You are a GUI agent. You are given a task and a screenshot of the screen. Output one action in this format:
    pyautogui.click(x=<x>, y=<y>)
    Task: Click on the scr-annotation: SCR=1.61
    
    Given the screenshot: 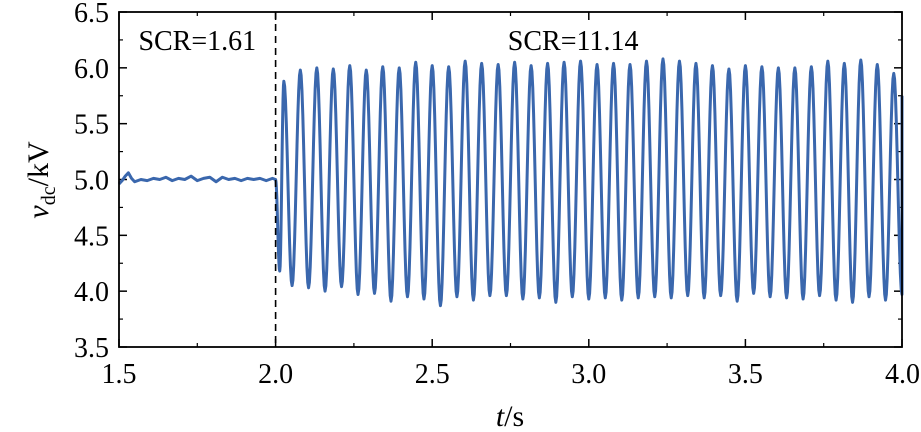 What is the action you would take?
    pyautogui.click(x=197, y=41)
    